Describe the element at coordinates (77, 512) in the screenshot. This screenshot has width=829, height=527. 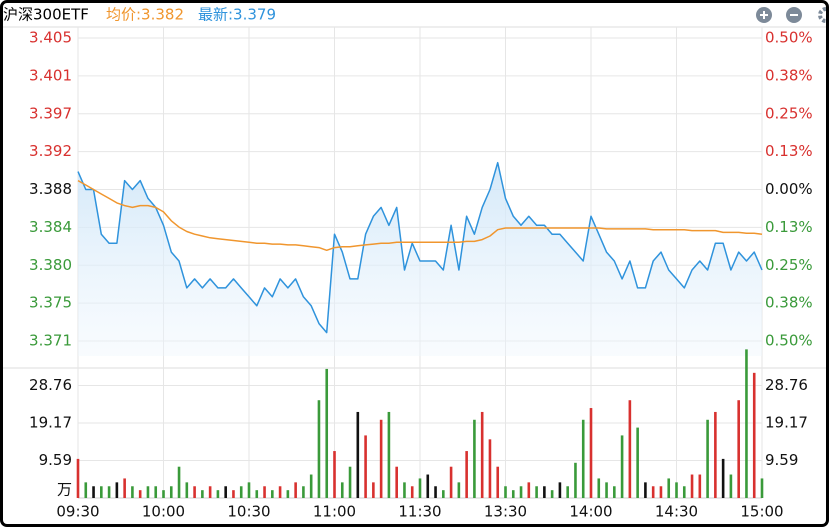
I see `x-tick-label: 09:30` at that location.